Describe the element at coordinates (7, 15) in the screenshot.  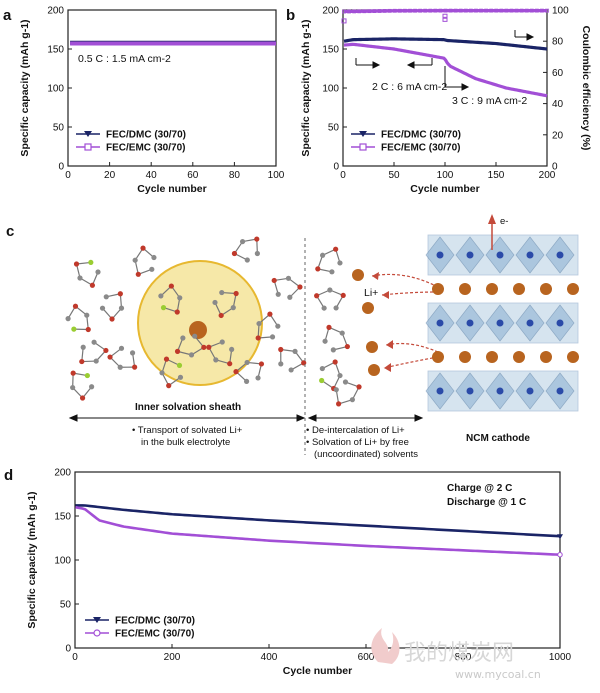
I see `panel-label-a: a` at that location.